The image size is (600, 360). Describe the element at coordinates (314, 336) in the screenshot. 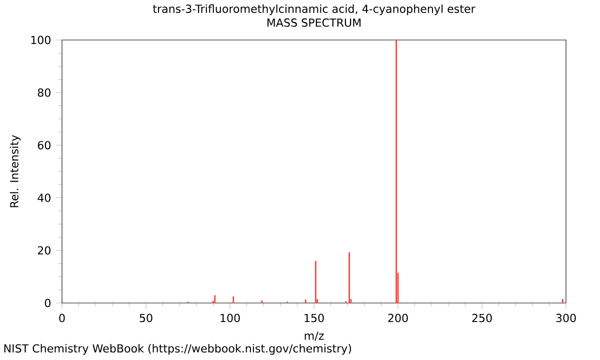

I see `x-axis-title: m/z` at that location.